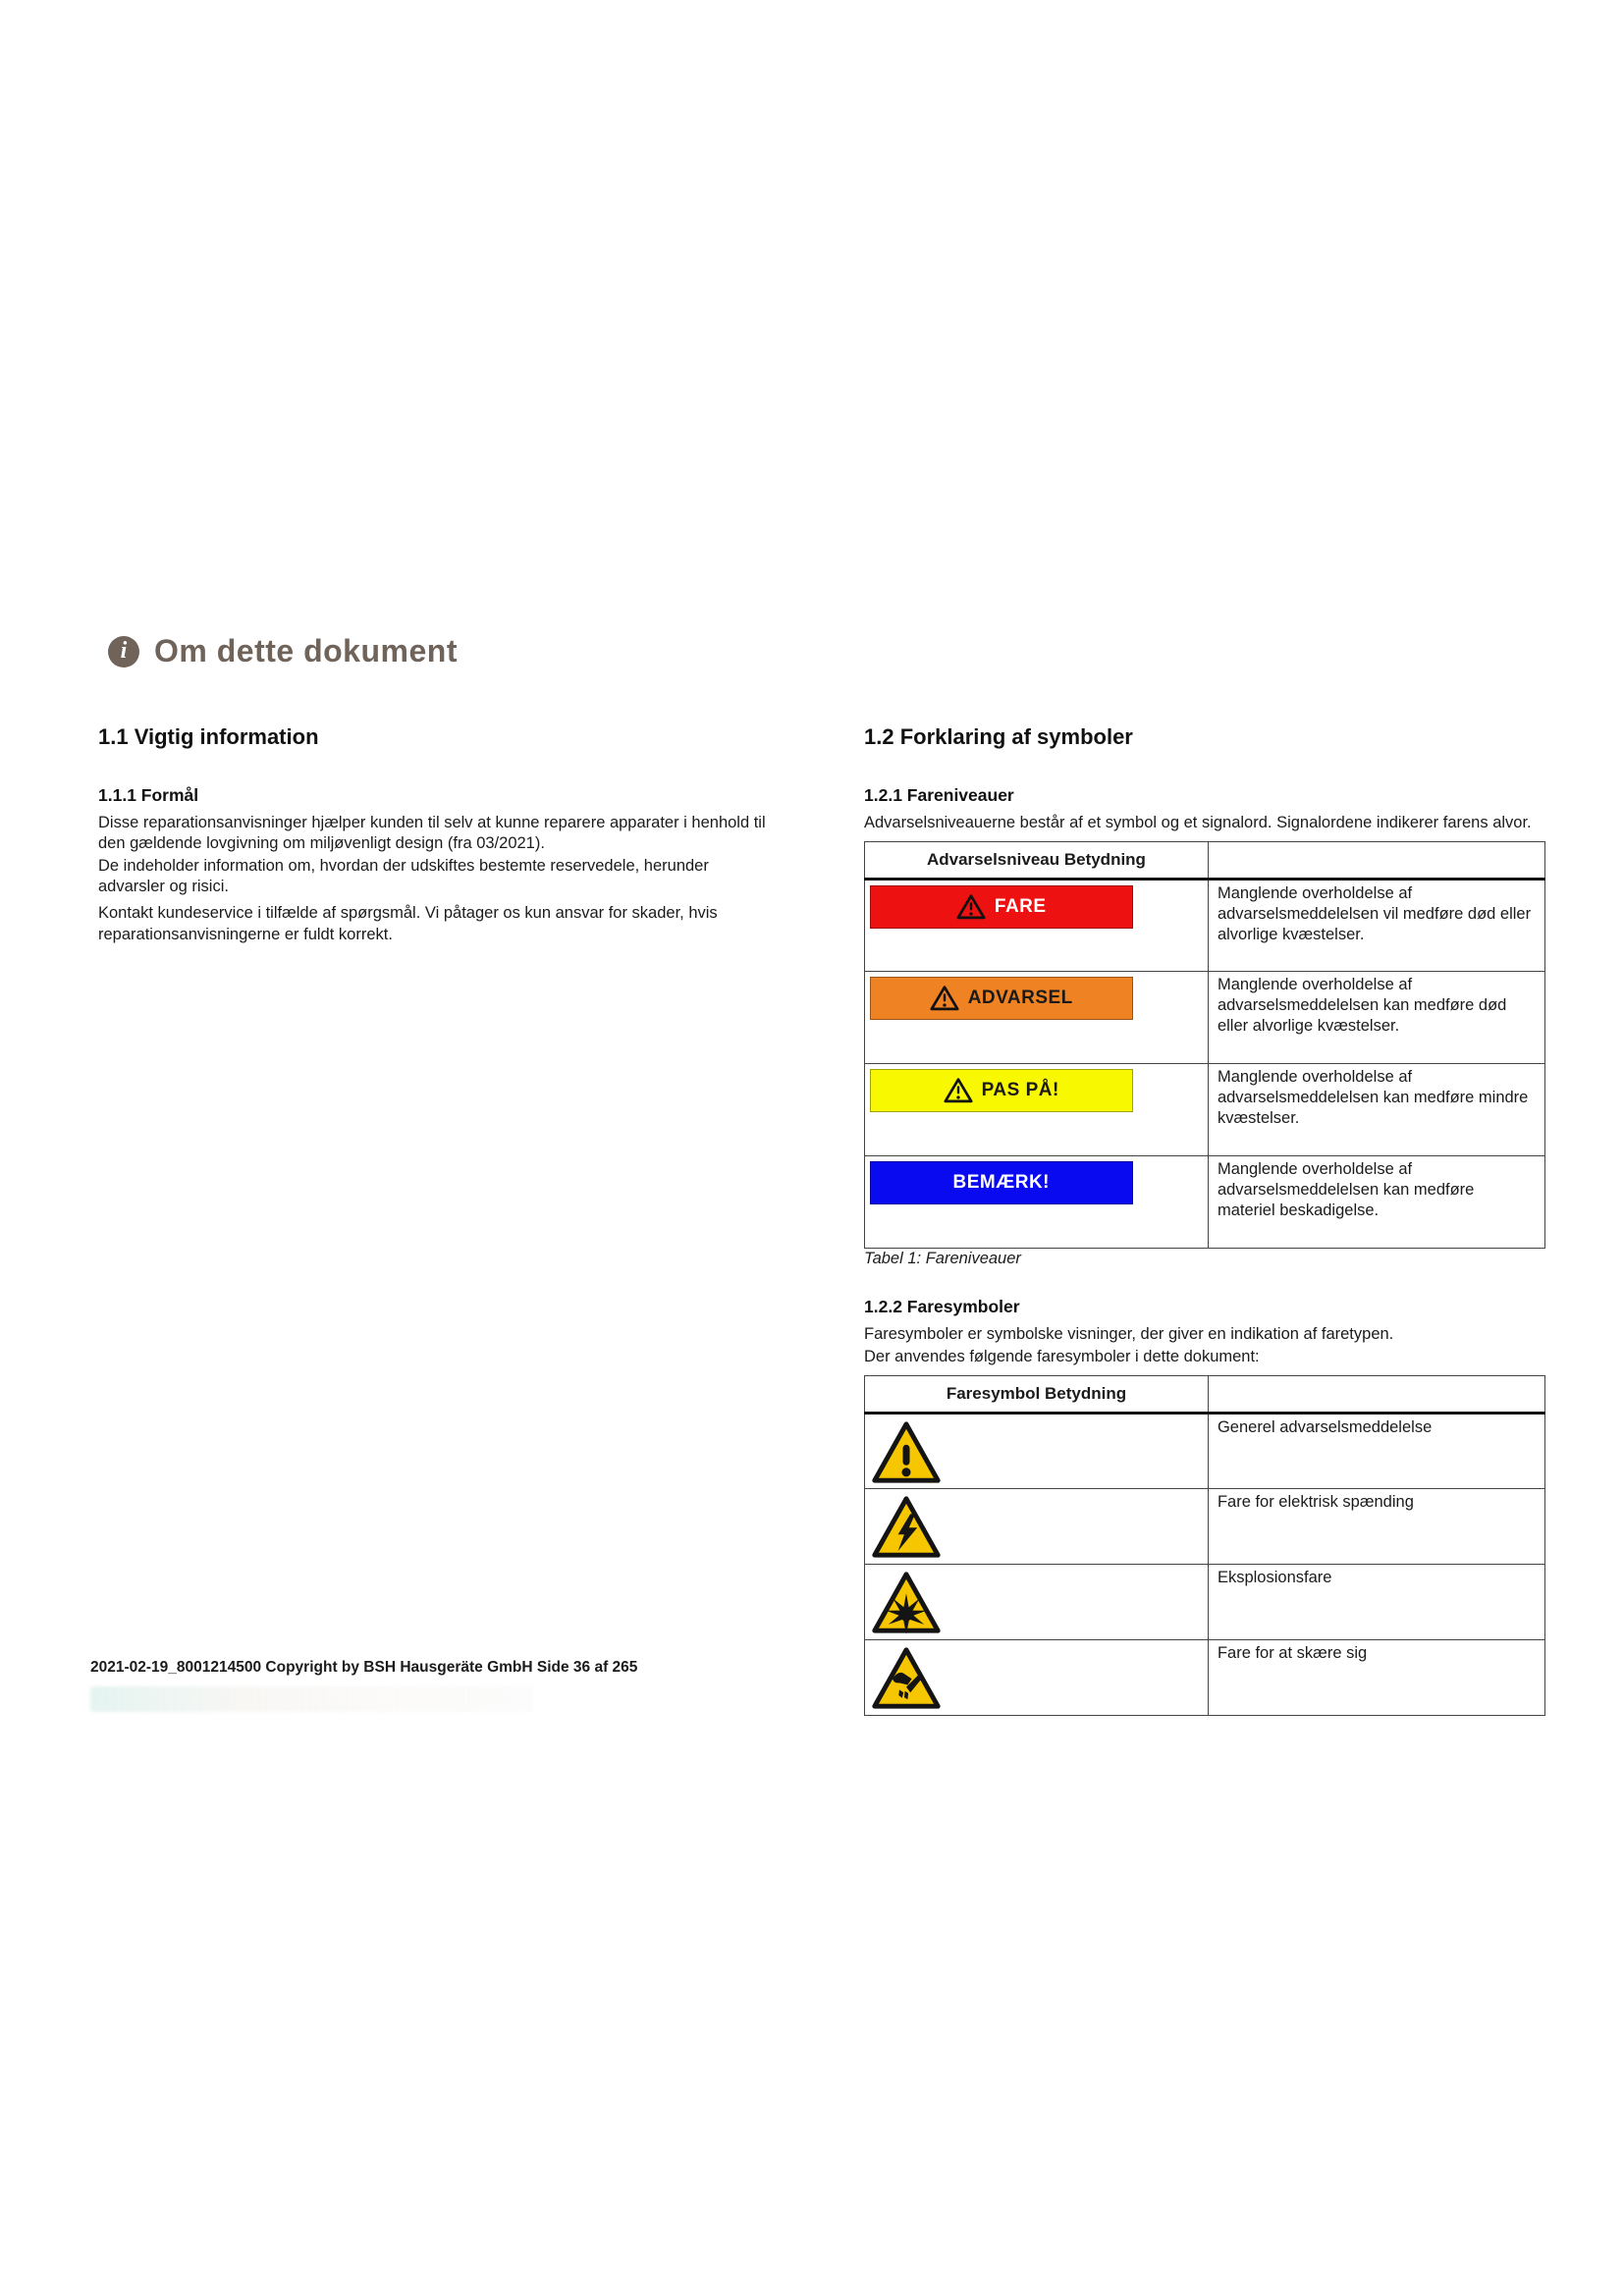 This screenshot has width=1624, height=2296. I want to click on meaning-cell: Eksplosionsfare, so click(1376, 1602).